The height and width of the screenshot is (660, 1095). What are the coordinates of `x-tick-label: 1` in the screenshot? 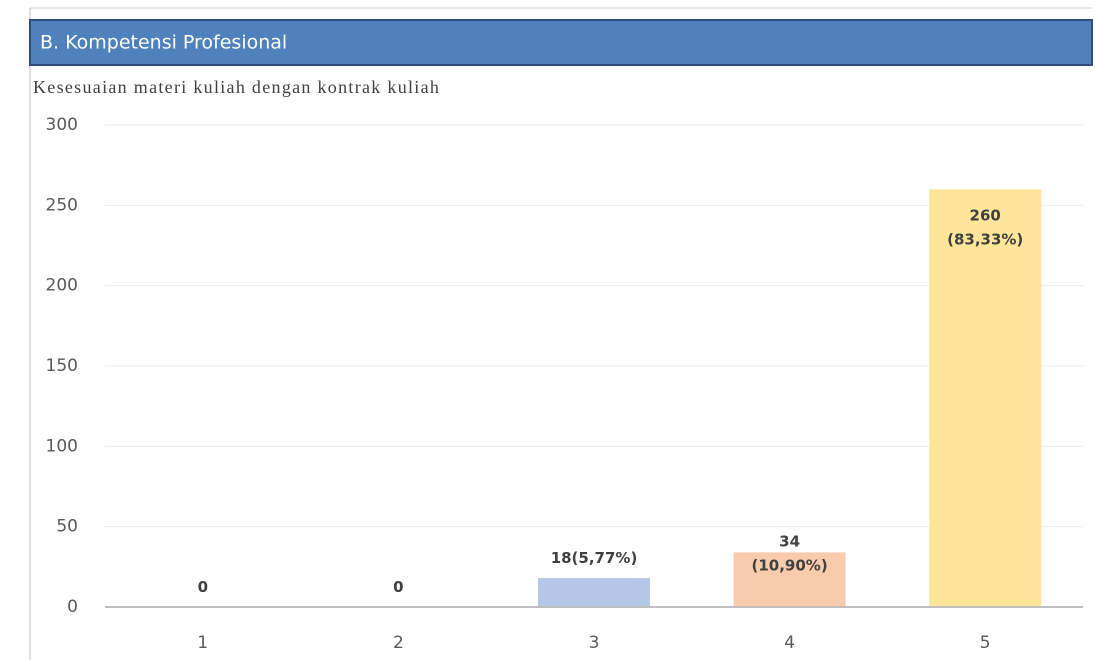 It's located at (202, 643).